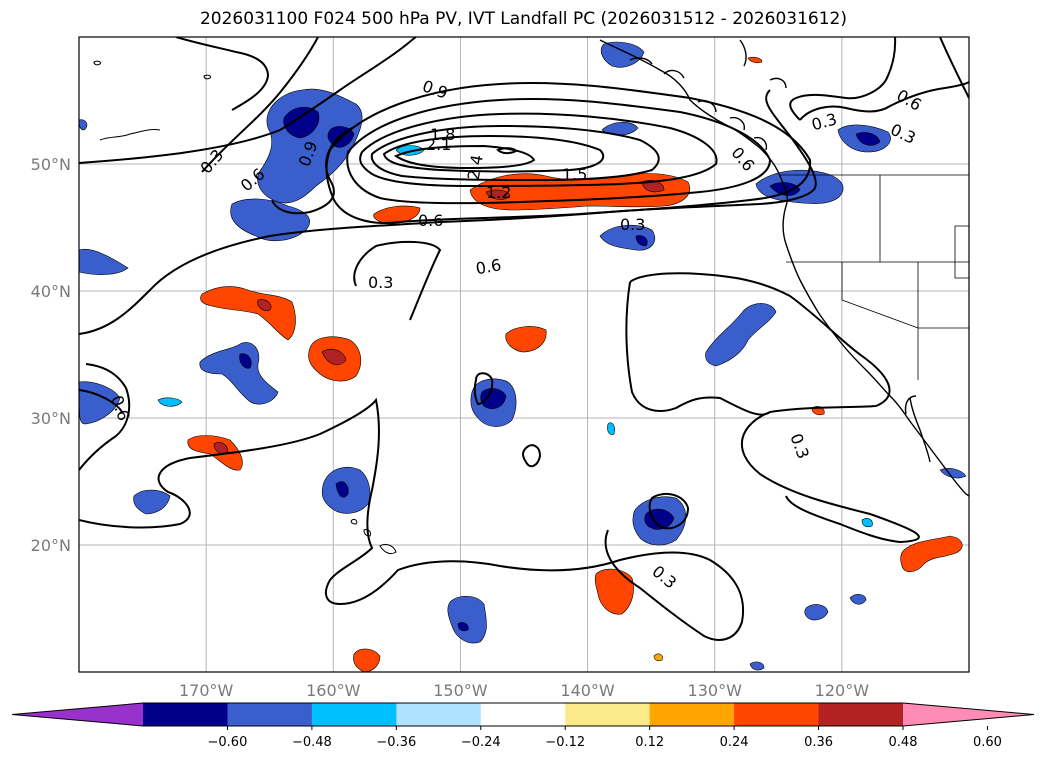 The height and width of the screenshot is (765, 1047). Describe the element at coordinates (396, 742) in the screenshot. I see `colorbar-tick-label: −0.36` at that location.